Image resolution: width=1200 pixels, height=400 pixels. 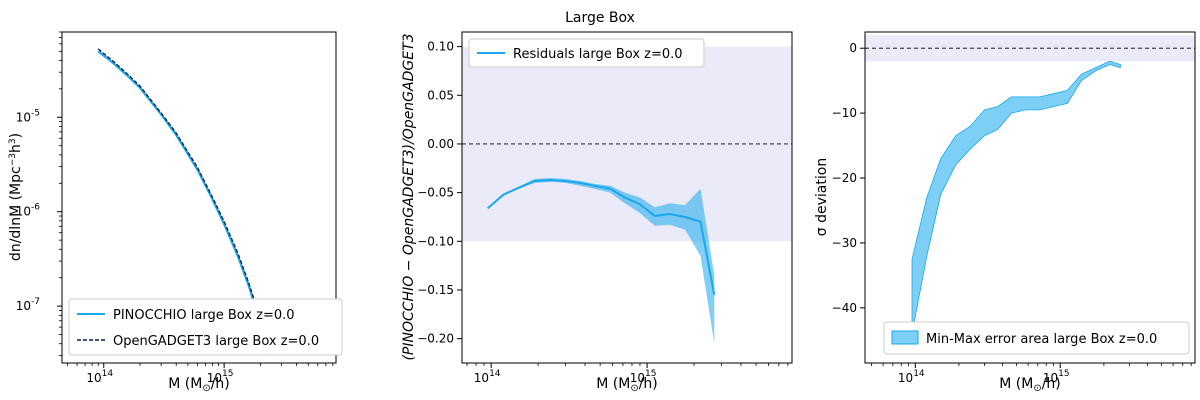 What do you see at coordinates (184, 200) in the screenshot?
I see `series-gadget-line` at bounding box center [184, 200].